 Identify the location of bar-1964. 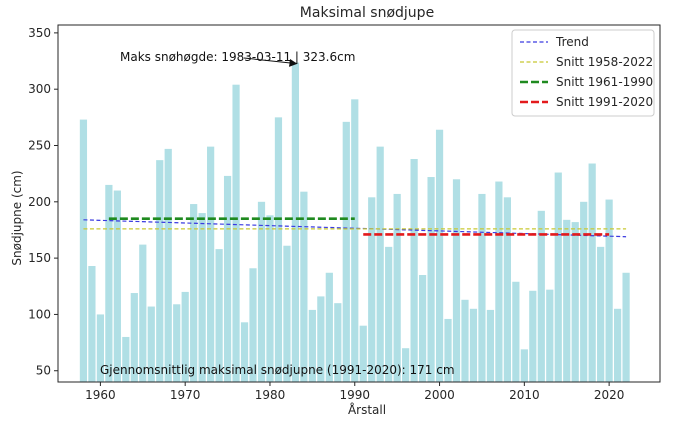
(134, 337).